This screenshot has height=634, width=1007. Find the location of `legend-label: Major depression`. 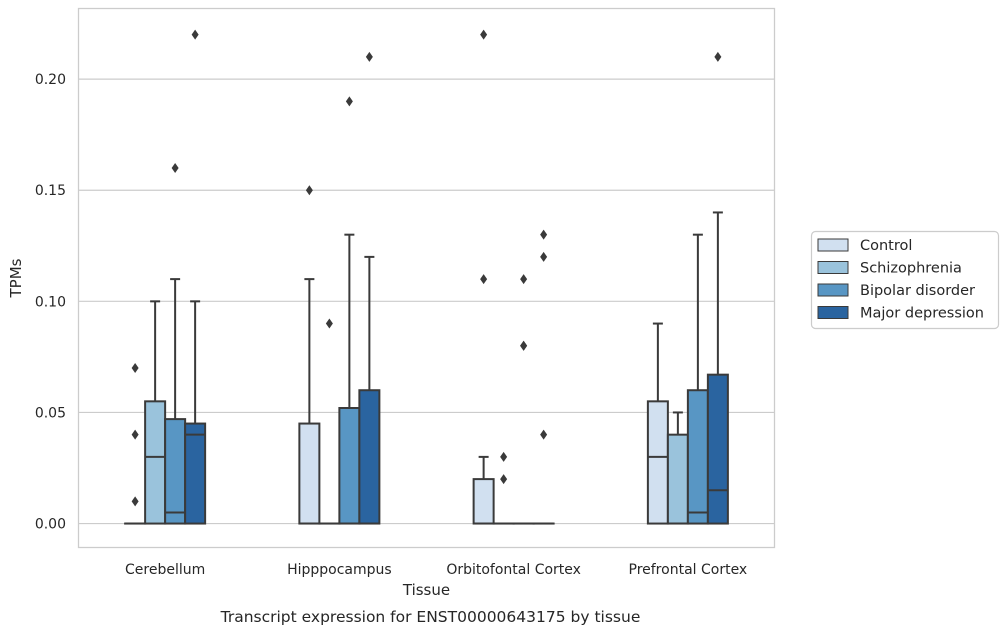

legend-label: Major depression is located at coordinates (922, 314).